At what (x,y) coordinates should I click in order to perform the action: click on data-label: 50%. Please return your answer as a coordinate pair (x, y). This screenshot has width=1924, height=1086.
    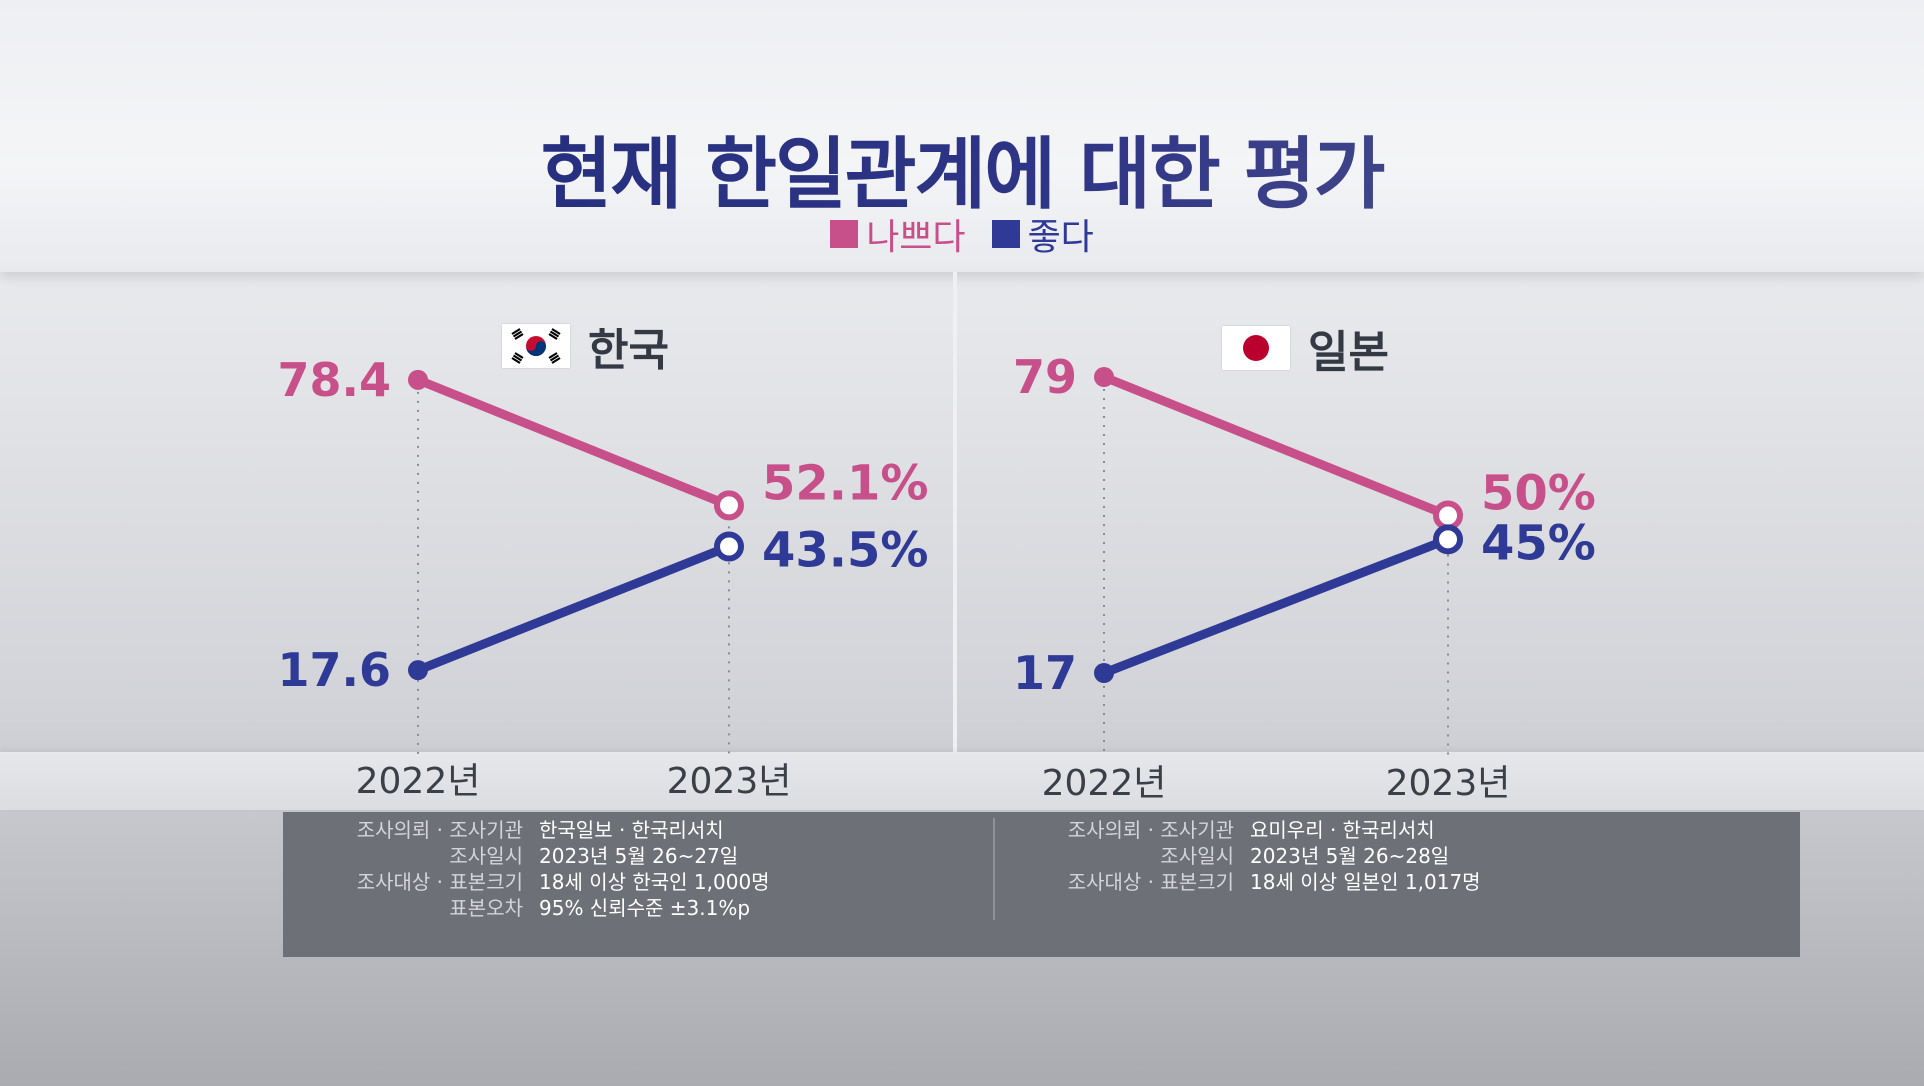
    Looking at the image, I should click on (1538, 493).